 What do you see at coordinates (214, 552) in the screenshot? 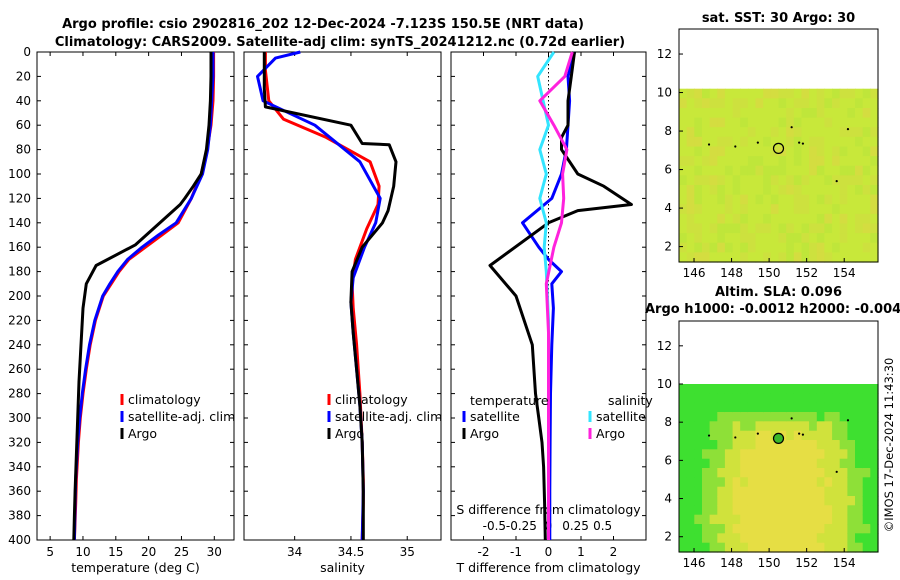
I see `x-tick-label: 30` at bounding box center [214, 552].